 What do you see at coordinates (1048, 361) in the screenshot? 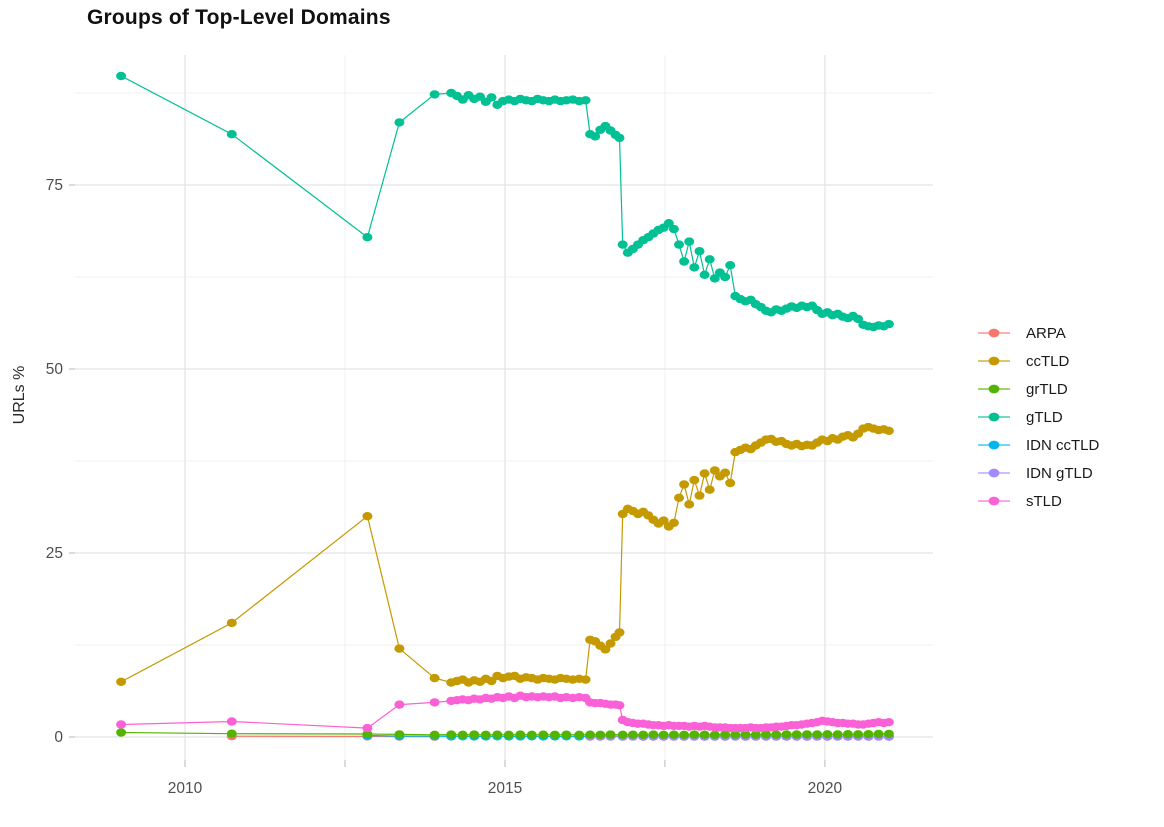
I see `legend-label: ccTLD` at bounding box center [1048, 361].